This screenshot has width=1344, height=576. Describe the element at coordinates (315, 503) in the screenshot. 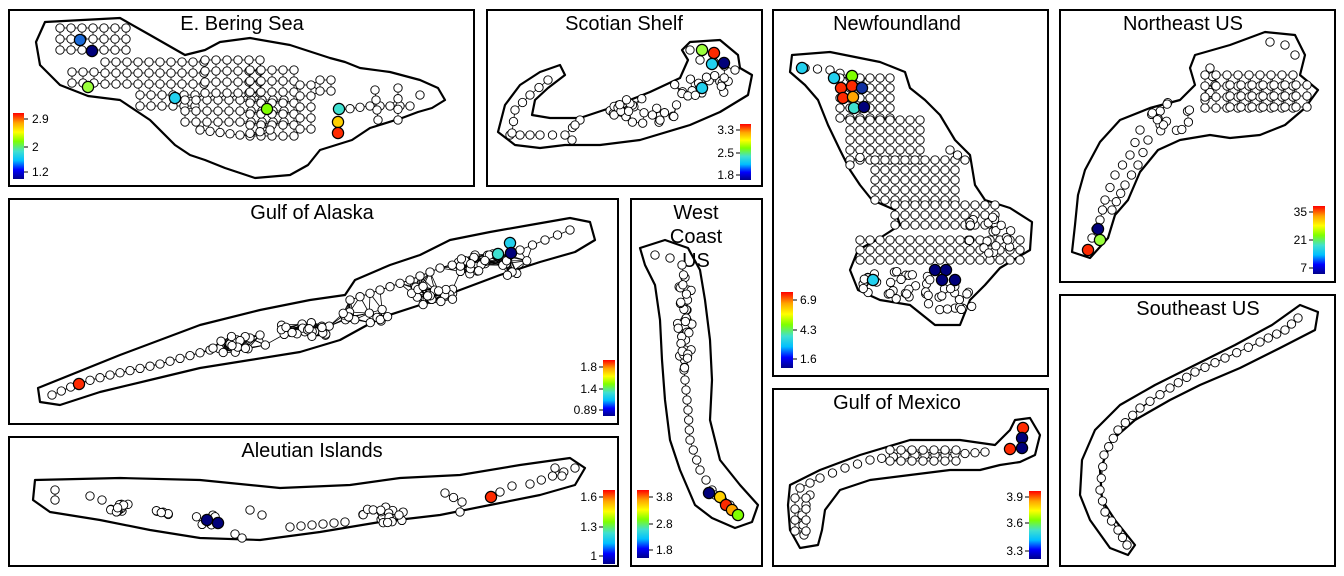

I see `nodes` at that location.